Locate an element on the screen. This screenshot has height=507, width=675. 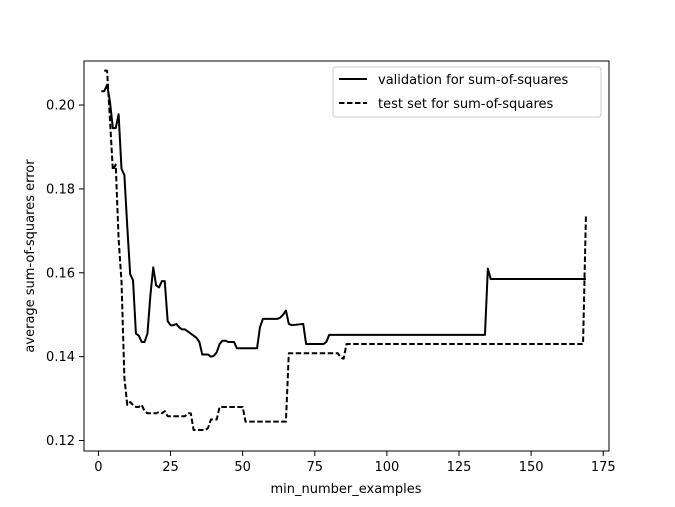
y-axis-label: average sum-of-squares error is located at coordinates (30, 256).